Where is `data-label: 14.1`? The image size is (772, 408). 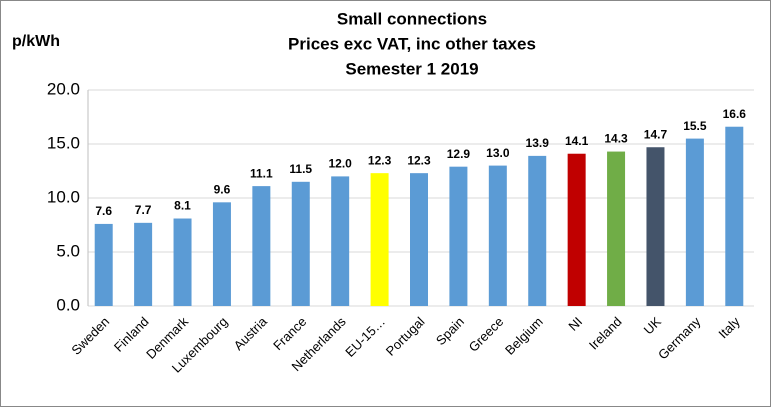
data-label: 14.1 is located at coordinates (577, 141).